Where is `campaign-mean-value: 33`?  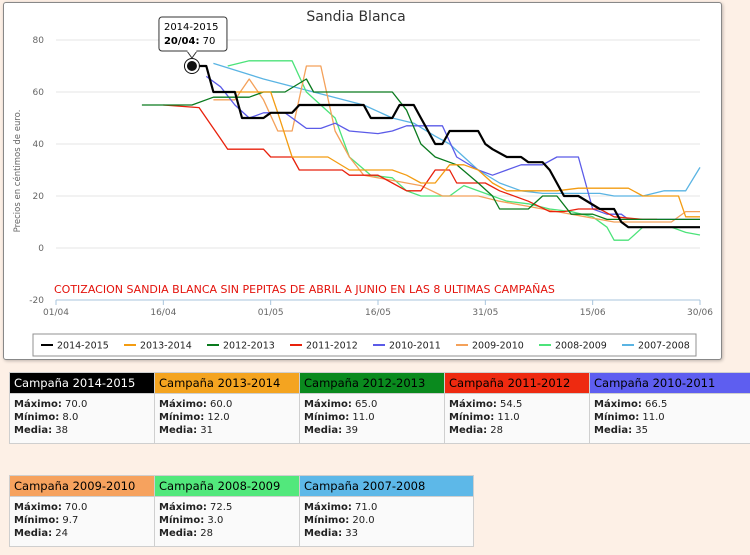
campaign-mean-value: 33 is located at coordinates (350, 533).